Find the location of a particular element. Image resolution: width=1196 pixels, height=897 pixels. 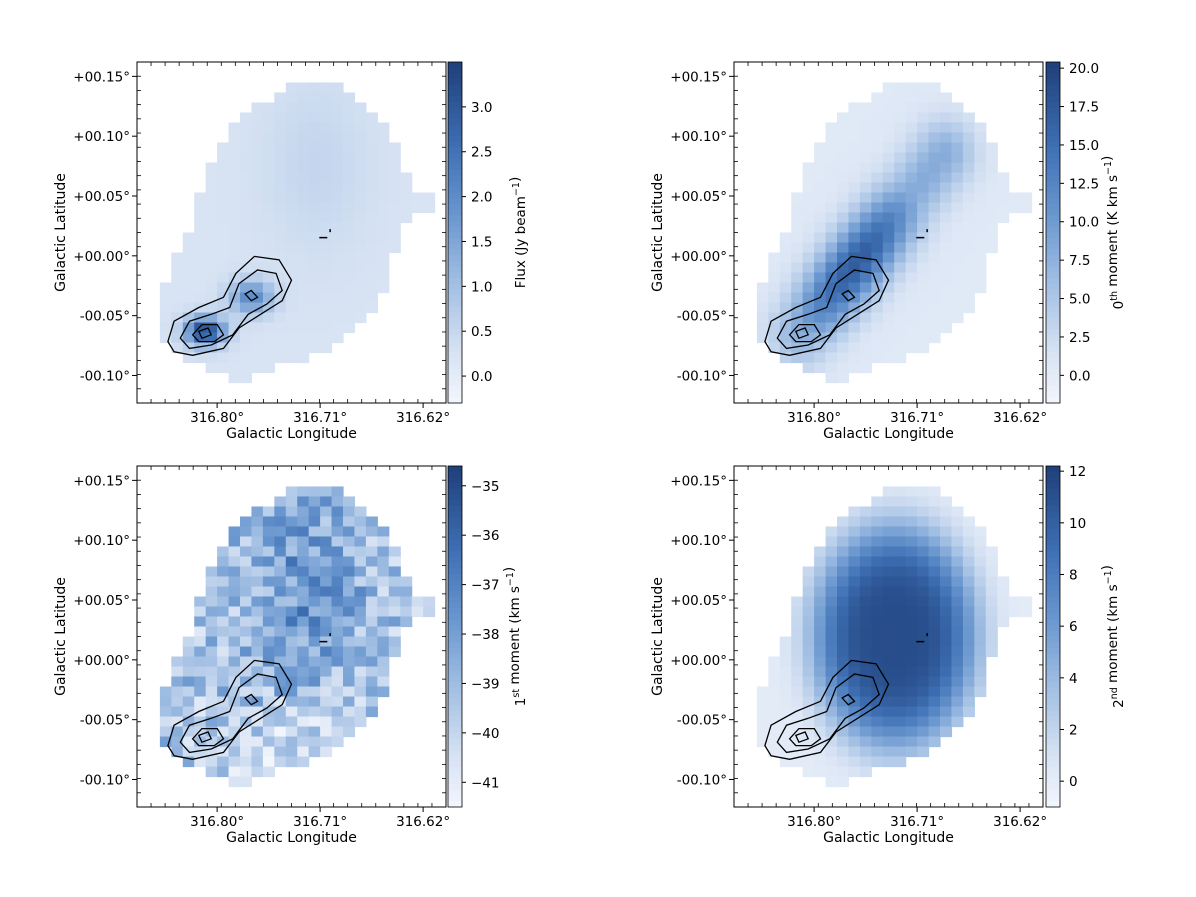

y-tick-label: +00.05° is located at coordinates (698, 601).